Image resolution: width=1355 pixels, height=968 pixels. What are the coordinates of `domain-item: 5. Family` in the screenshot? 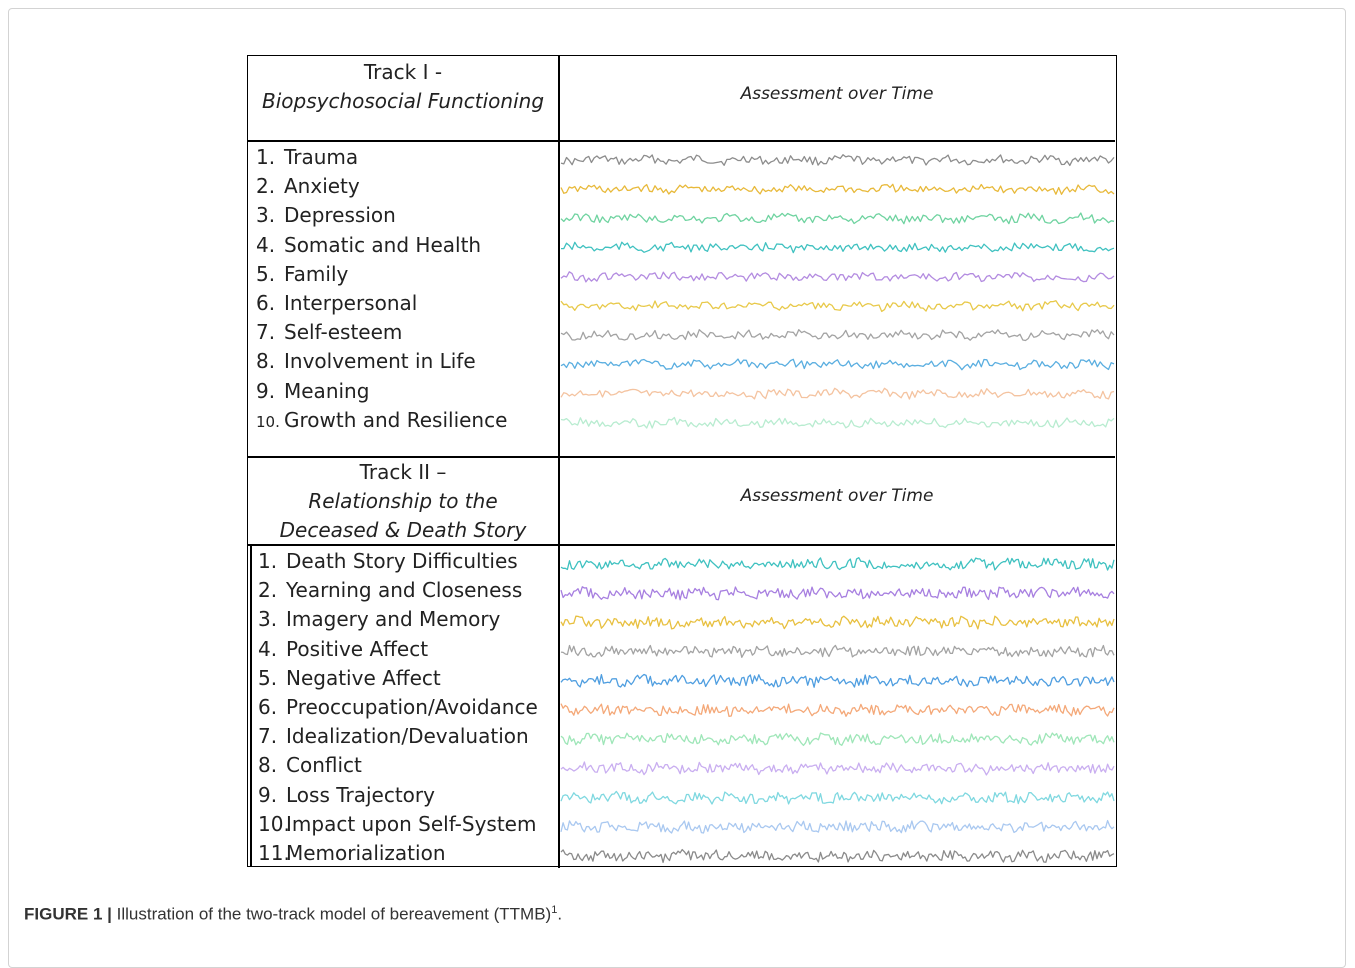 It's located at (302, 274).